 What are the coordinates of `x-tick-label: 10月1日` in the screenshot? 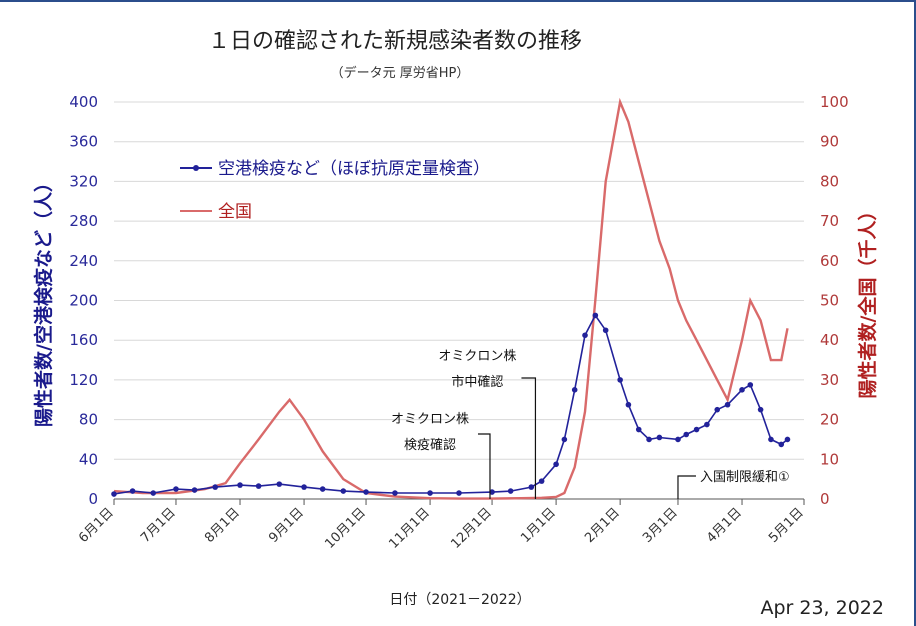 It's located at (345, 528).